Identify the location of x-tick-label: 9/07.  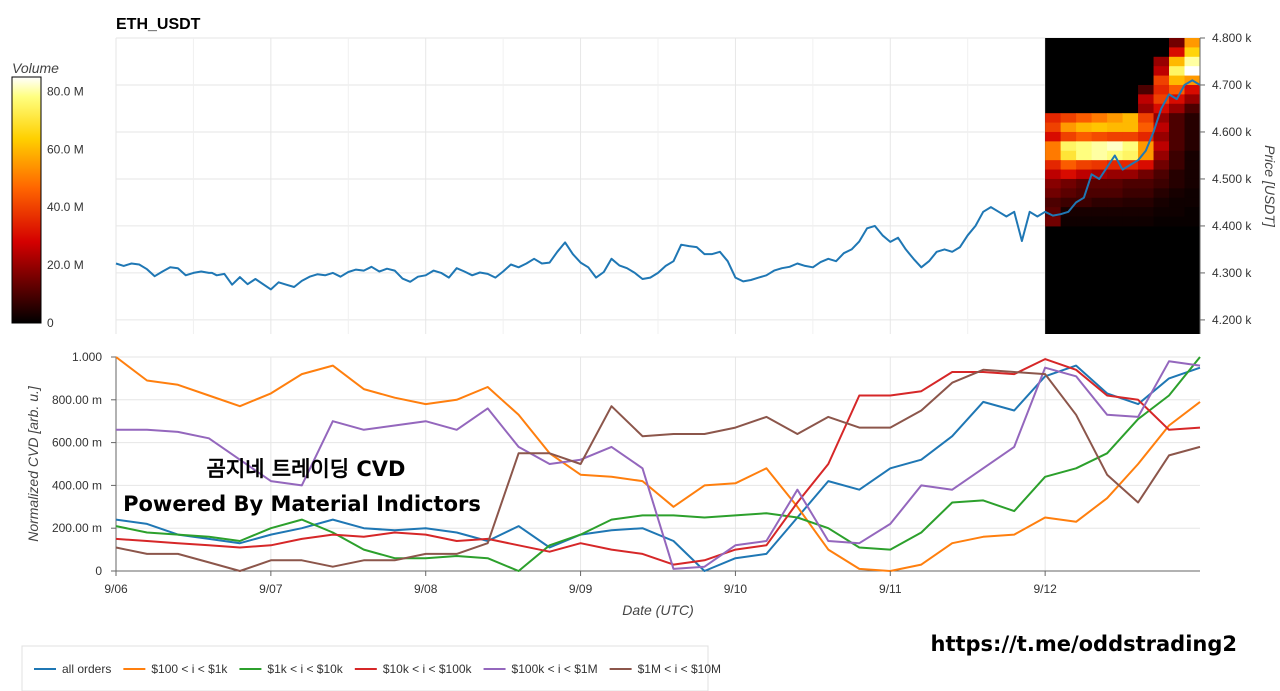
(271, 589).